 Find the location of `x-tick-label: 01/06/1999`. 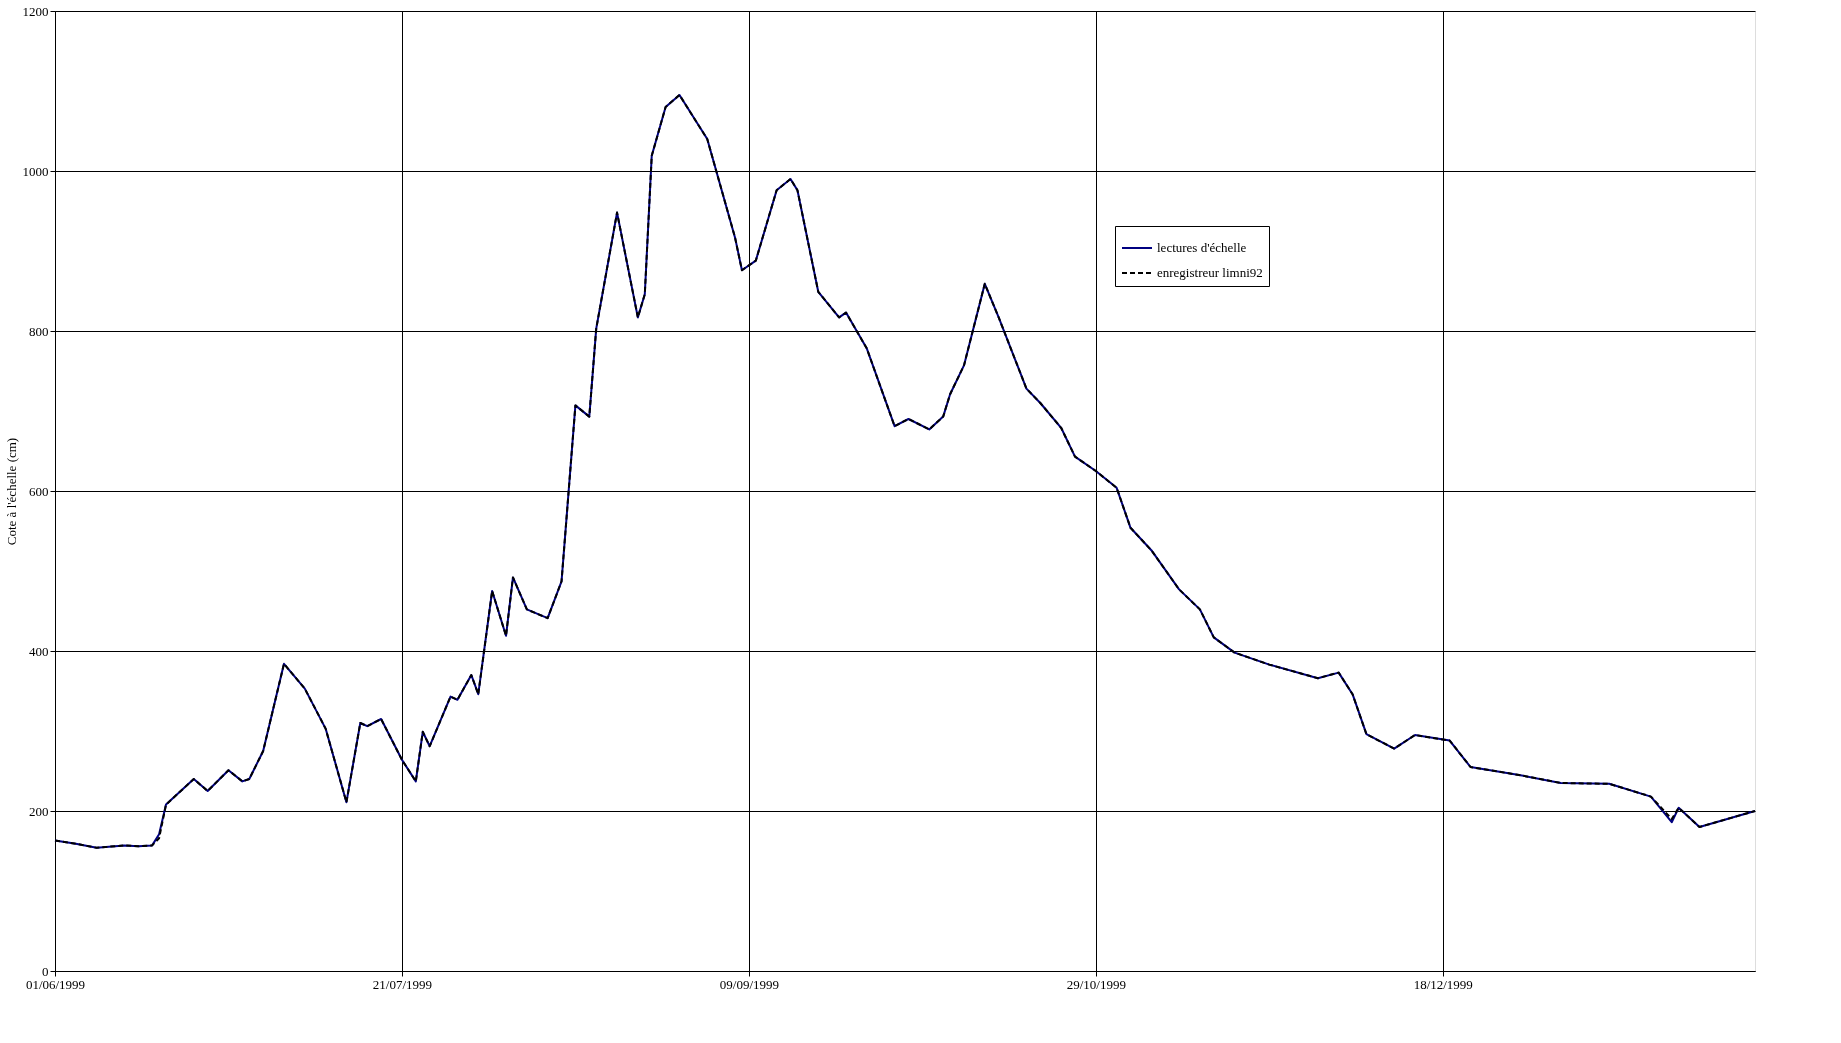

x-tick-label: 01/06/1999 is located at coordinates (55, 984).